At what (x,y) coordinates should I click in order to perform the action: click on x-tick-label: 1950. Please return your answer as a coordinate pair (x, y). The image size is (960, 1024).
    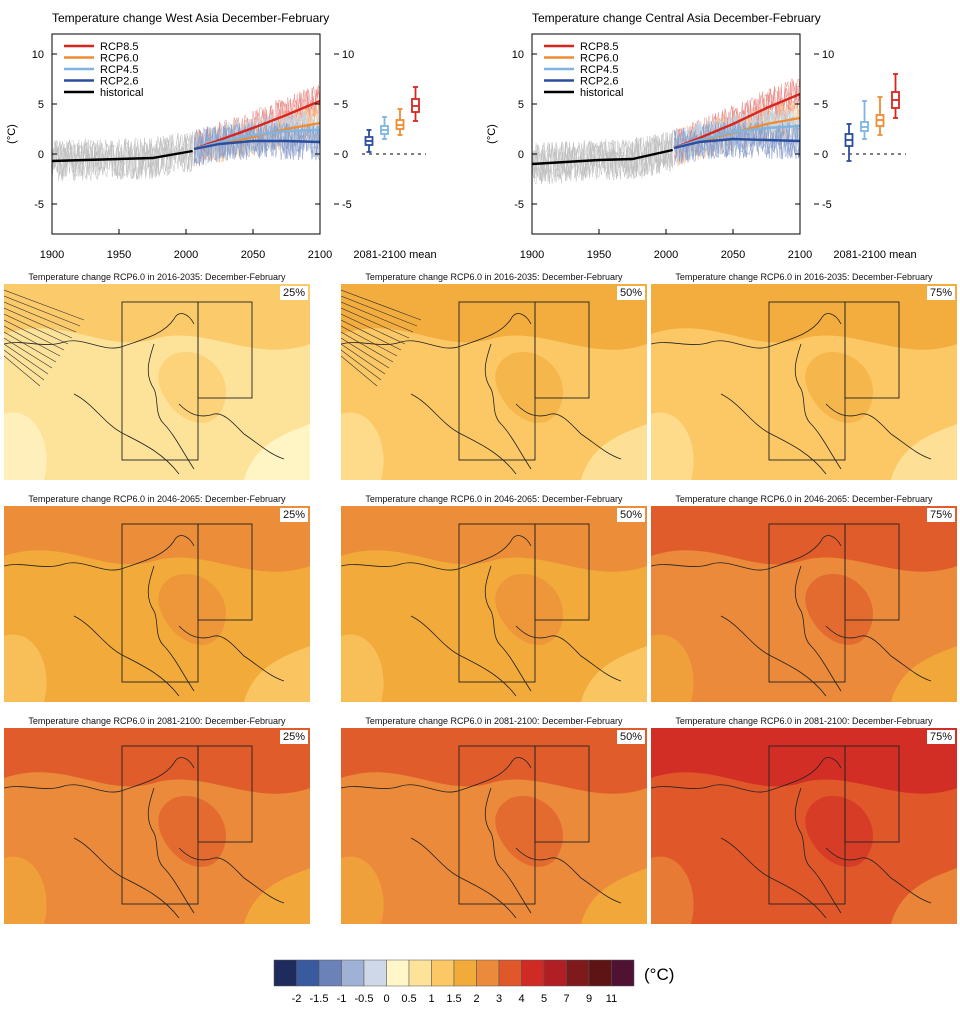
    Looking at the image, I should click on (119, 255).